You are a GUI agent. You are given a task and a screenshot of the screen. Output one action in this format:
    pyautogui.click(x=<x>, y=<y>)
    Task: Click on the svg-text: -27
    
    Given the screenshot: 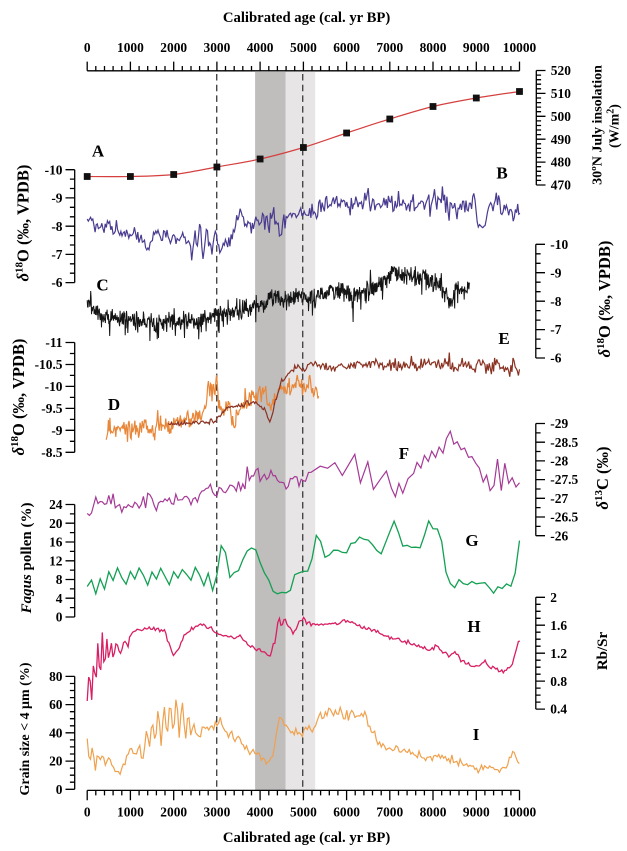 What is the action you would take?
    pyautogui.click(x=559, y=498)
    